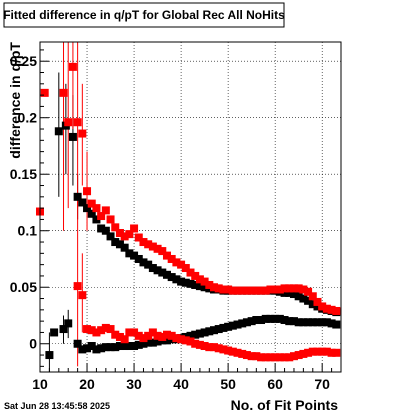 The height and width of the screenshot is (414, 400). Describe the element at coordinates (40, 384) in the screenshot. I see `x-tick-label: 10` at that location.